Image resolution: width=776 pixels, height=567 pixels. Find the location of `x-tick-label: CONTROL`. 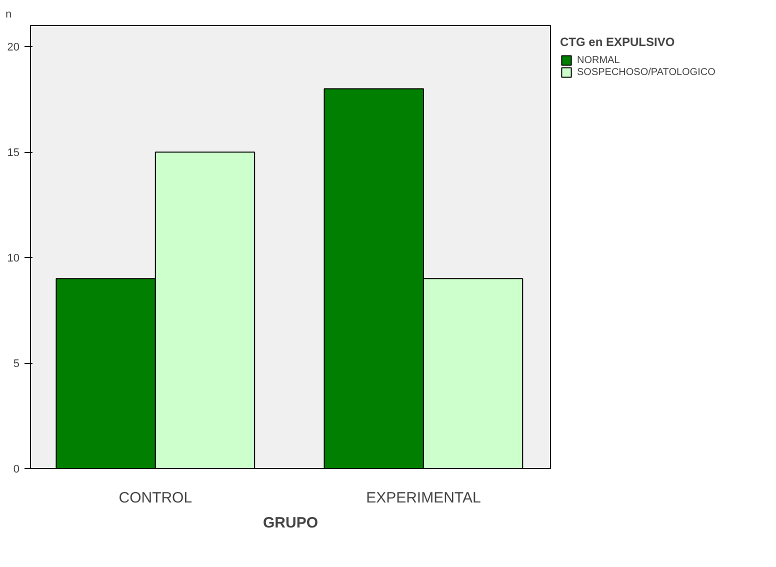

x-tick-label: CONTROL is located at coordinates (155, 498).